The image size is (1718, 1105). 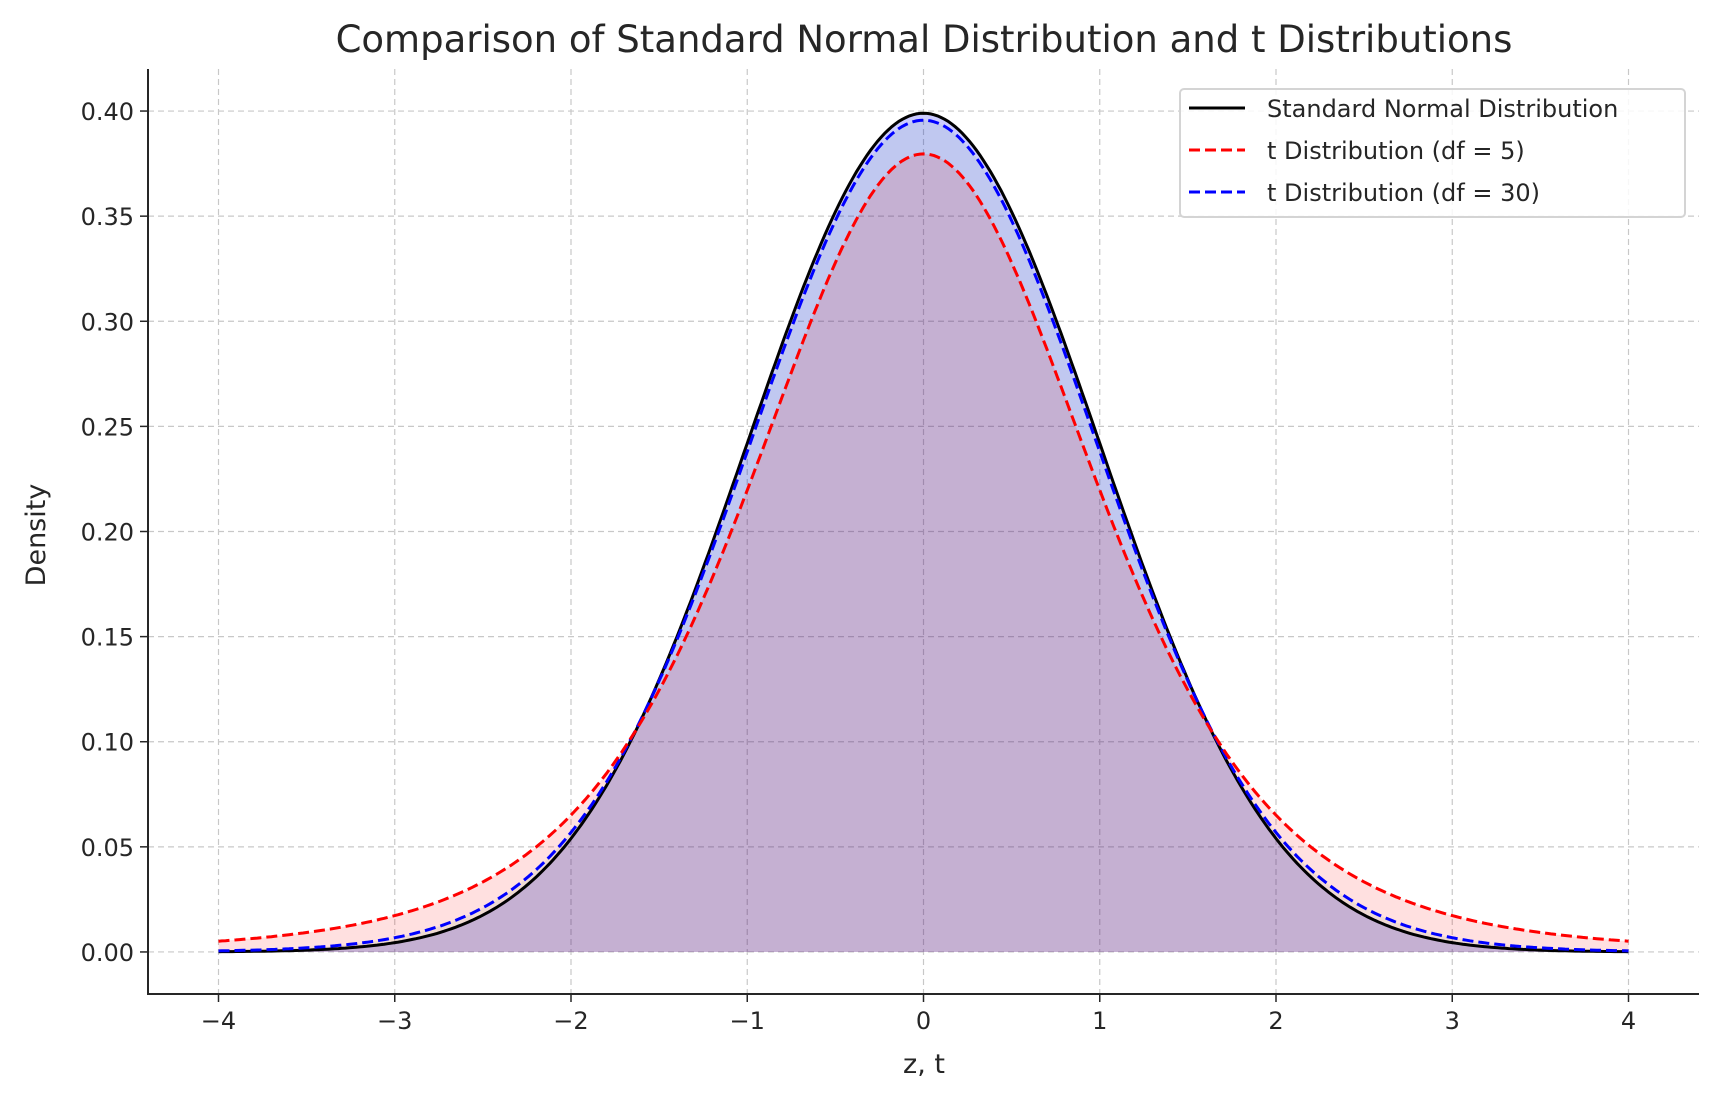 I want to click on x-tick-label: 2, so click(x=1275, y=1021).